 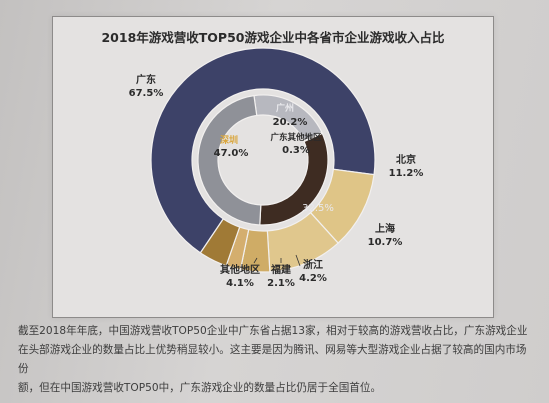 I want to click on value-others: 4.1%, so click(x=240, y=283).